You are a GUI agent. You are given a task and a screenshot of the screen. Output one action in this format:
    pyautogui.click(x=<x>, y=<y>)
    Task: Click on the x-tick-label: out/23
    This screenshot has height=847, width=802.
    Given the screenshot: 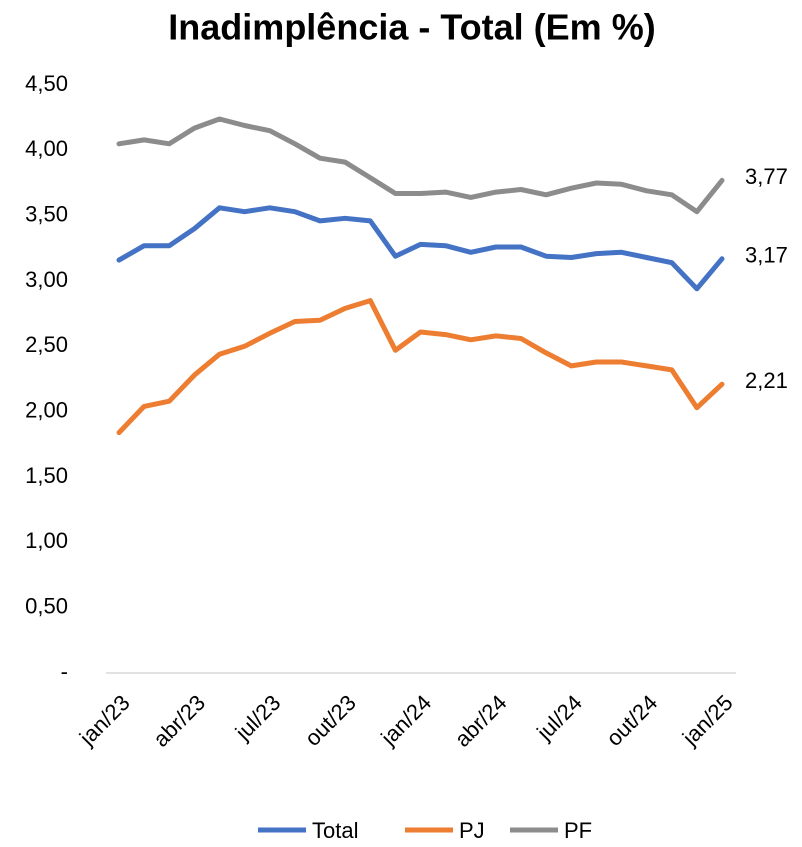 What is the action you would take?
    pyautogui.click(x=330, y=720)
    